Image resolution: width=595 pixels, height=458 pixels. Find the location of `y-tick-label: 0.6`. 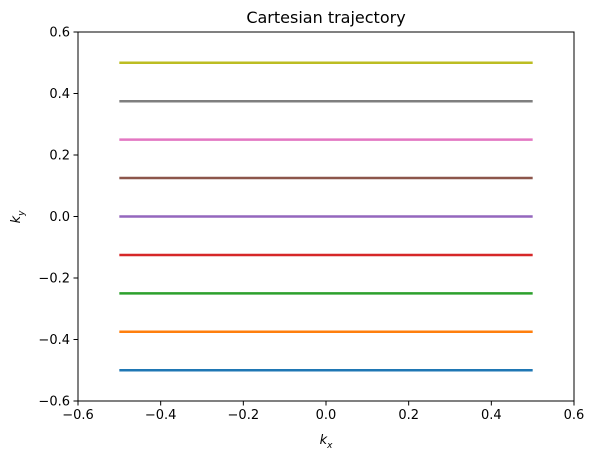

y-tick-label: 0.6 is located at coordinates (59, 33).